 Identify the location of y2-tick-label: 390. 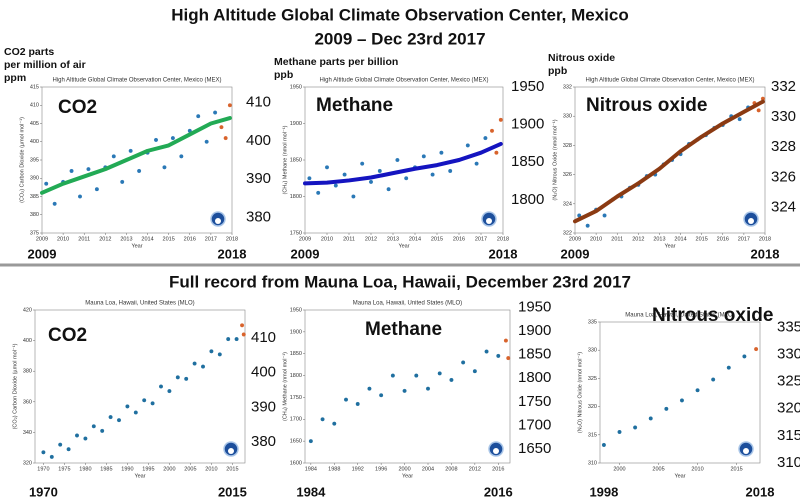
(258, 178).